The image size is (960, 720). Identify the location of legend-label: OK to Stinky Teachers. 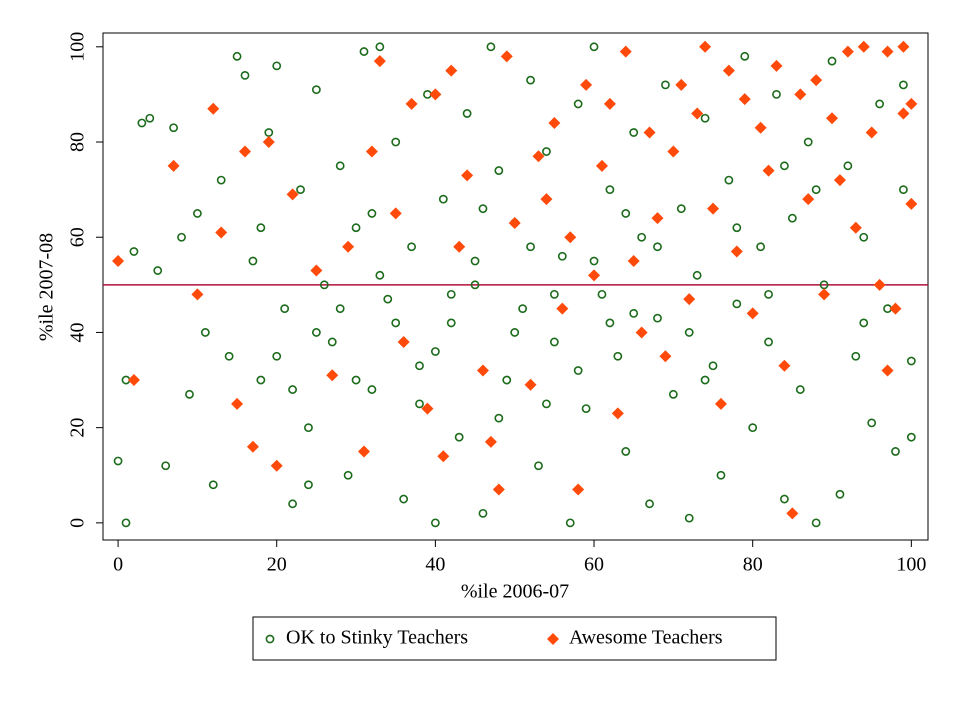
(377, 638).